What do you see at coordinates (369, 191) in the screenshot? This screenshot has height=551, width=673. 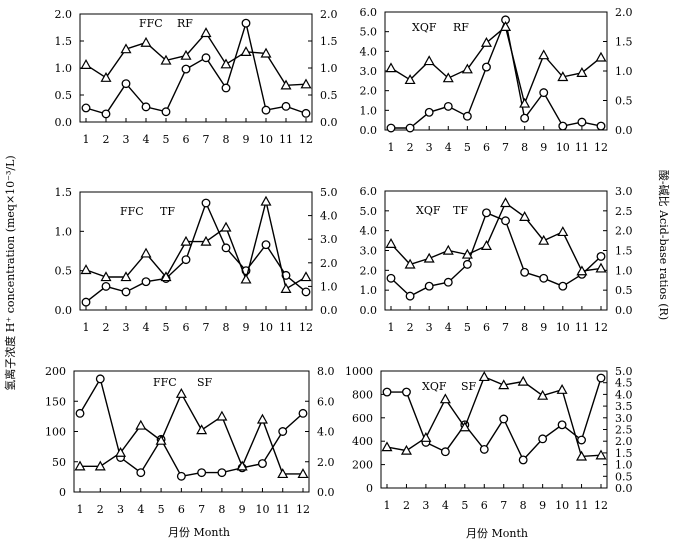 I see `left-tick-label: 6.0` at bounding box center [369, 191].